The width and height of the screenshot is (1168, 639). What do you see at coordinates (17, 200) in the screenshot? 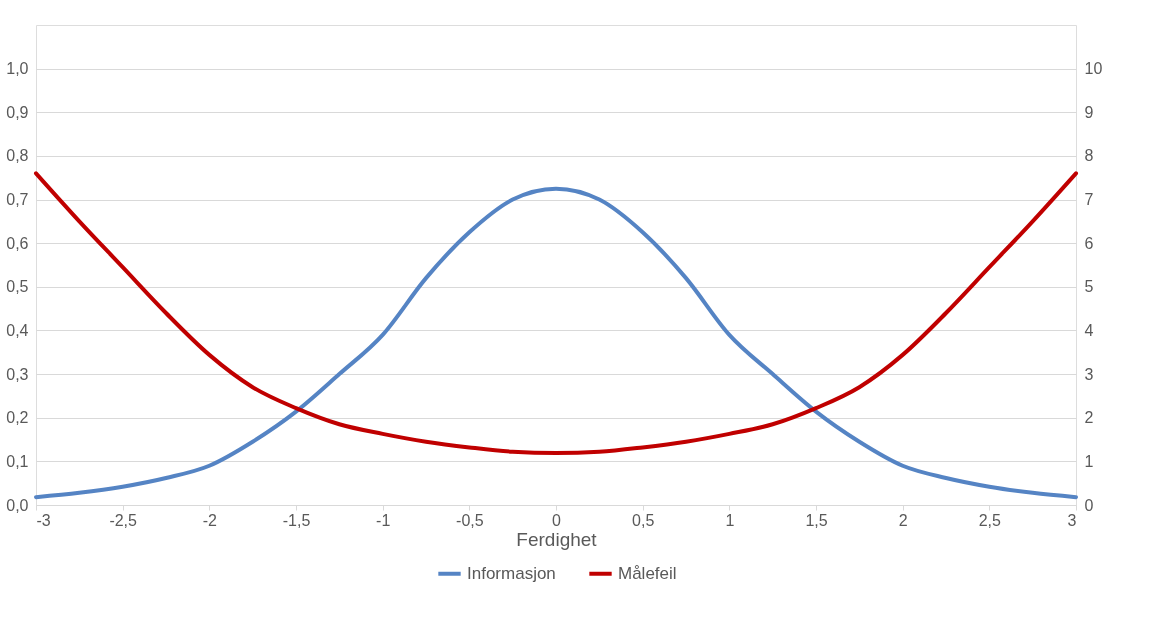
I see `y-tick-label: 0,7` at bounding box center [17, 200].